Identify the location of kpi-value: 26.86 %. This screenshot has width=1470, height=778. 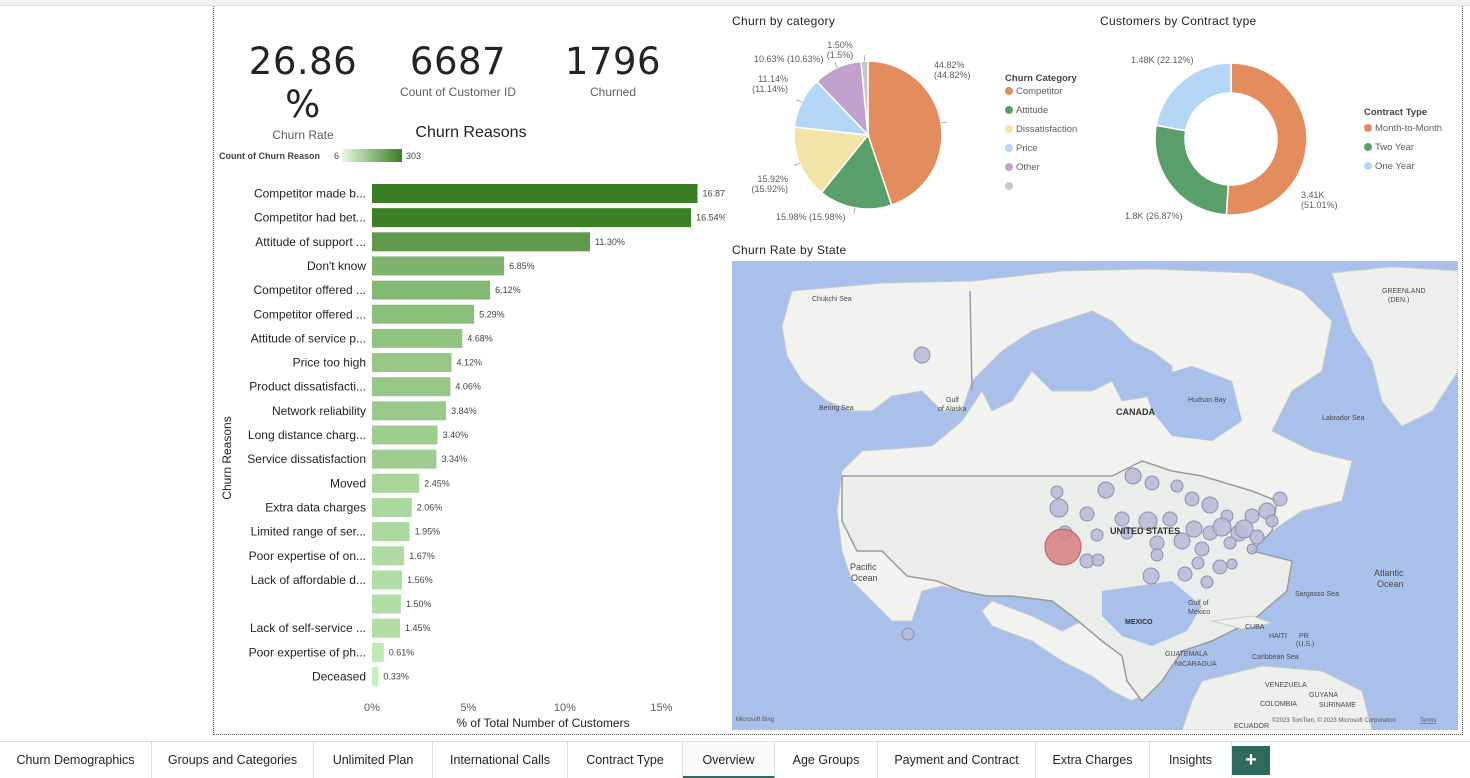
(303, 83).